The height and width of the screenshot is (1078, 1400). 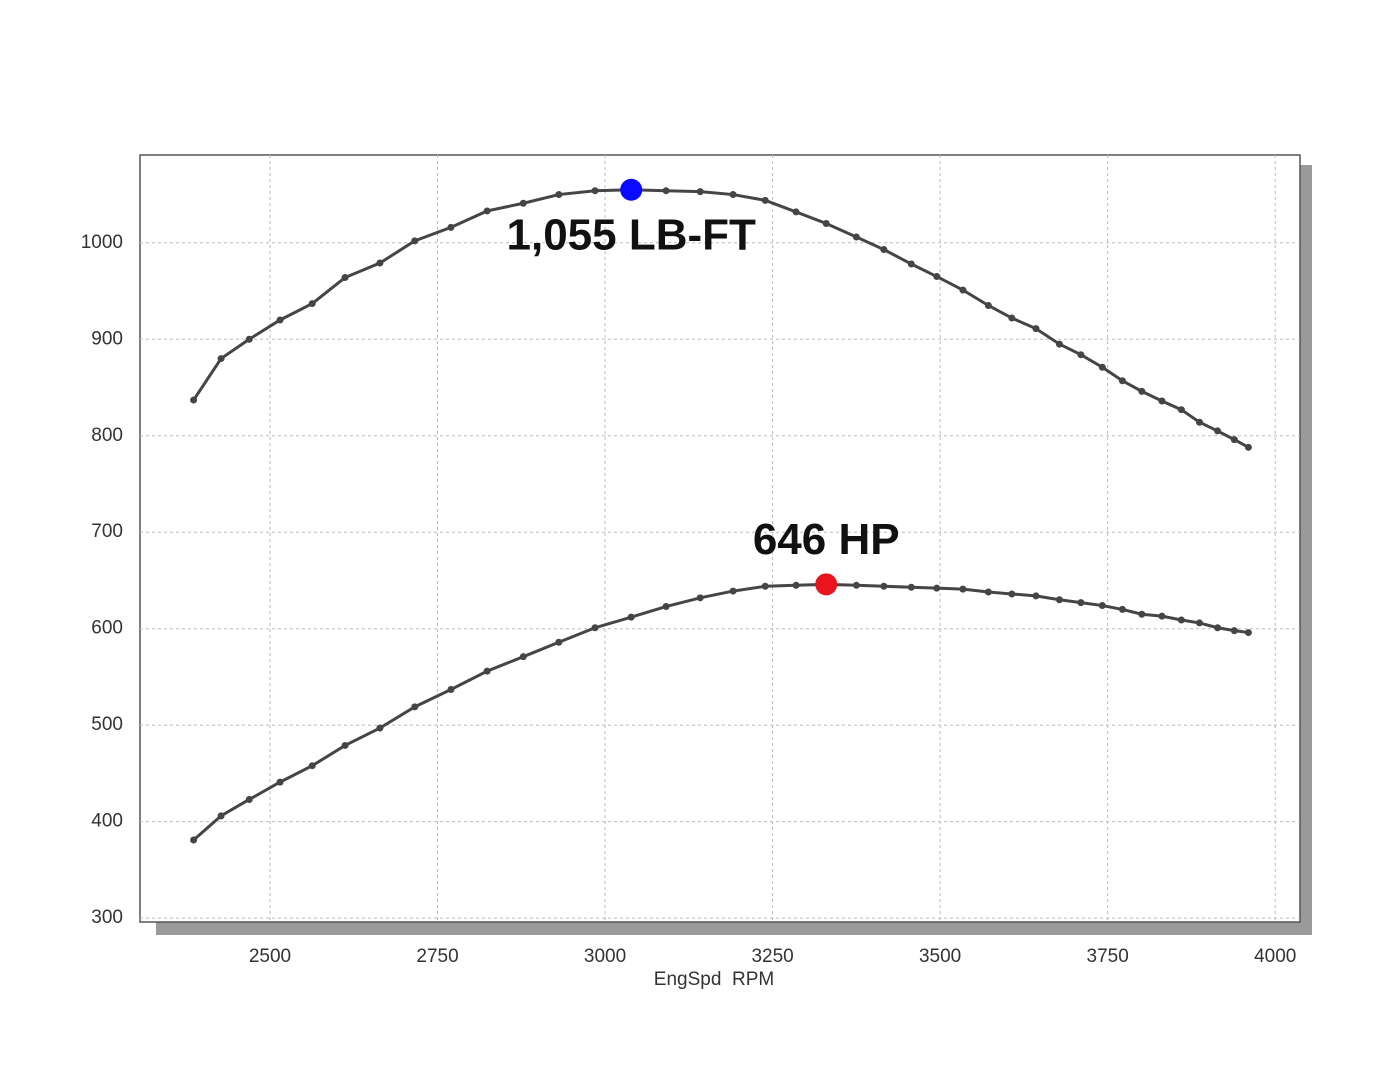 What do you see at coordinates (605, 956) in the screenshot?
I see `x-tick-label: 3000` at bounding box center [605, 956].